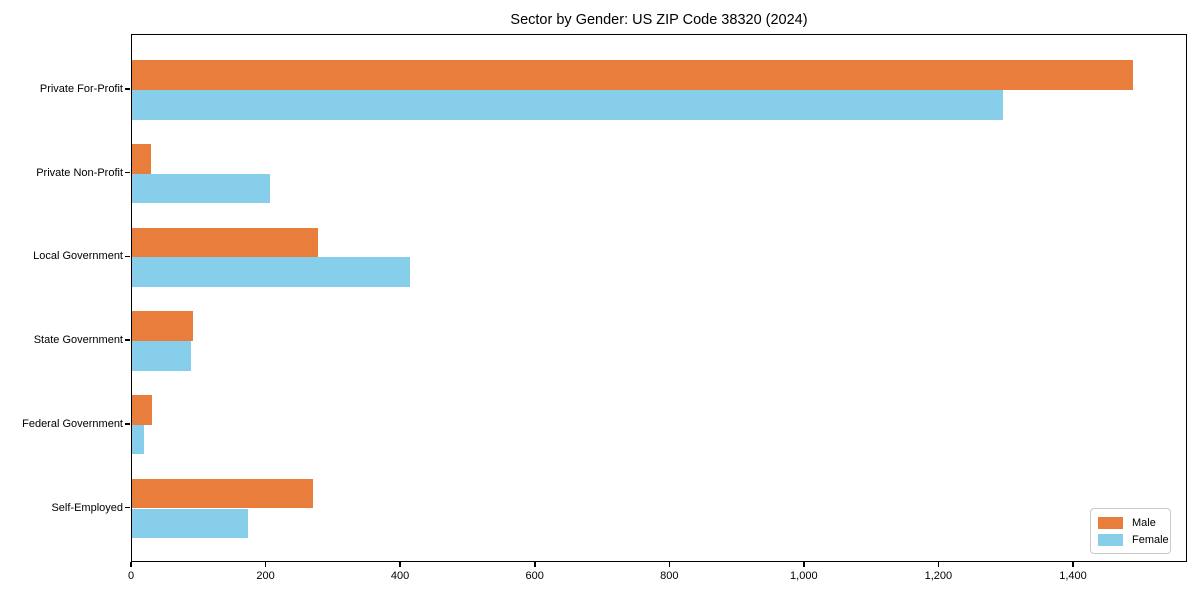 The image size is (1200, 600). What do you see at coordinates (534, 576) in the screenshot?
I see `x-tick-label-3: 600` at bounding box center [534, 576].